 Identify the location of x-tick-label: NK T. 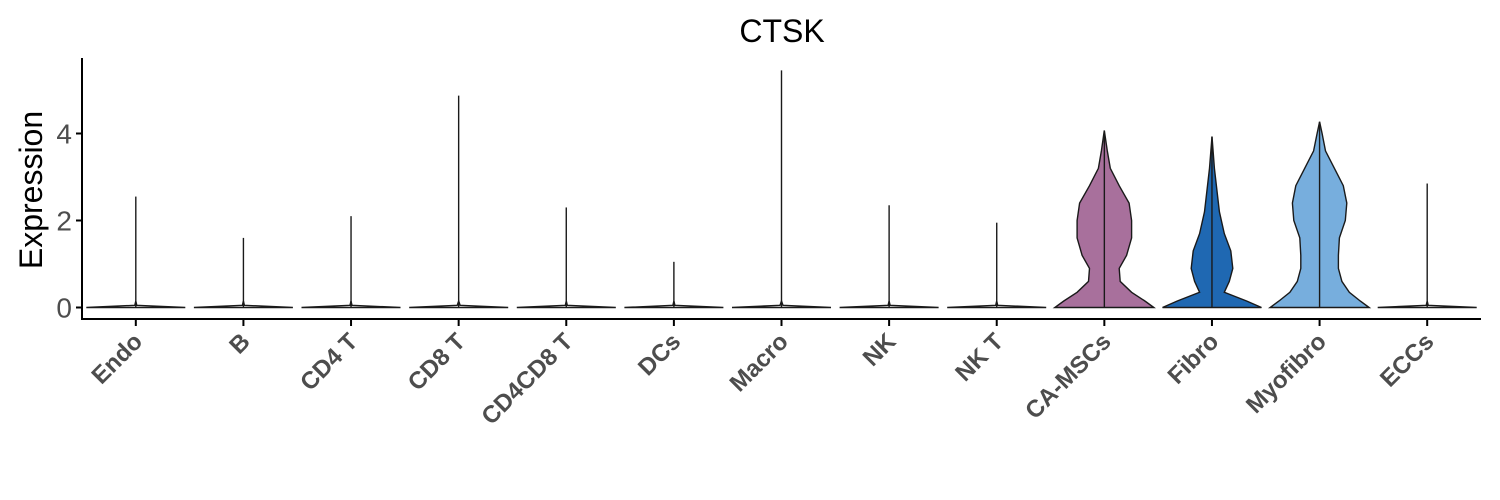
(979, 357).